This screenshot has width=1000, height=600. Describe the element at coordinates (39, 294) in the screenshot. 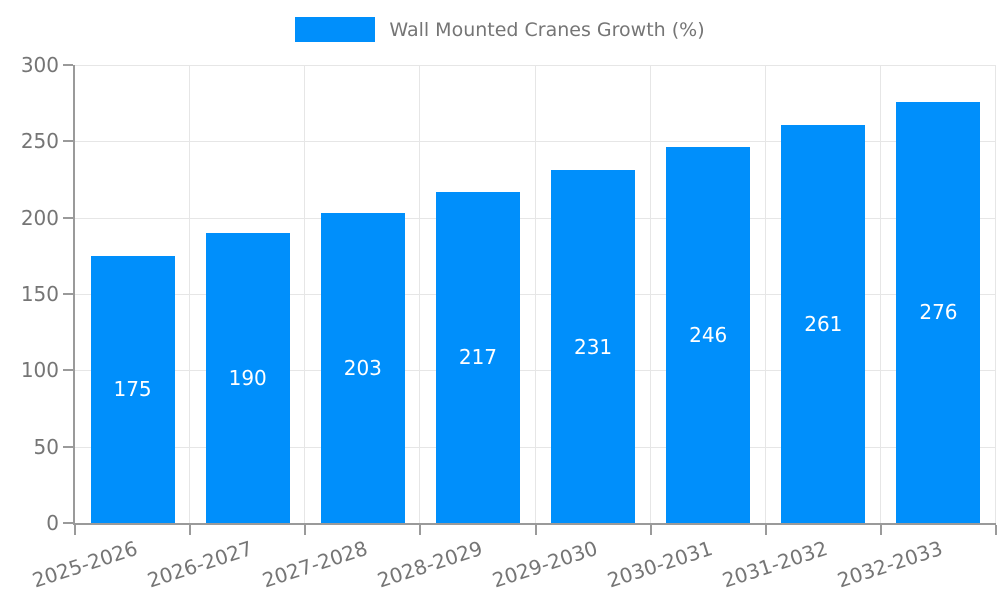

I see `y-axis-tick-label: 150` at that location.